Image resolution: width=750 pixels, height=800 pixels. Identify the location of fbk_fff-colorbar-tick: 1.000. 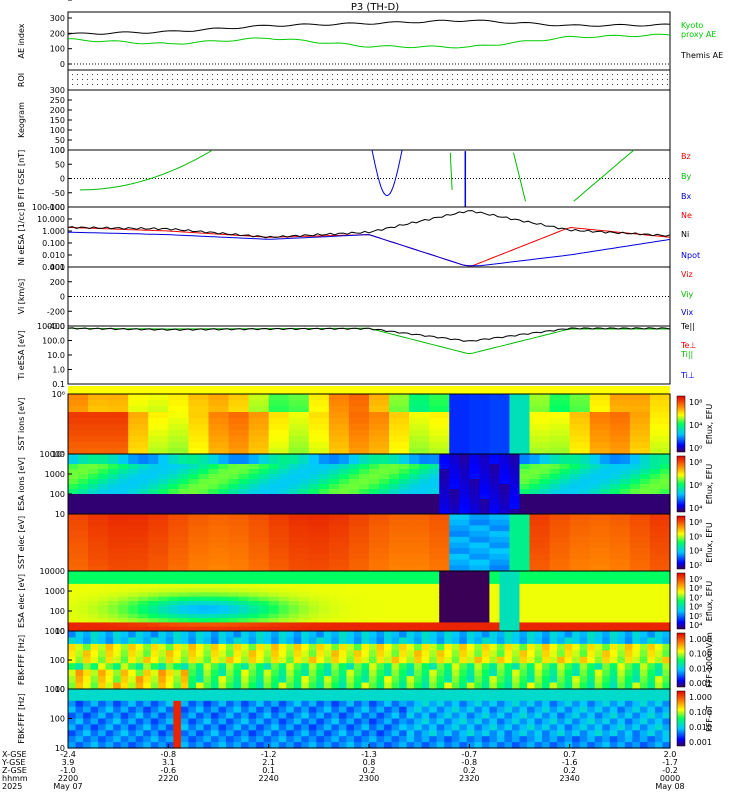
(700, 697).